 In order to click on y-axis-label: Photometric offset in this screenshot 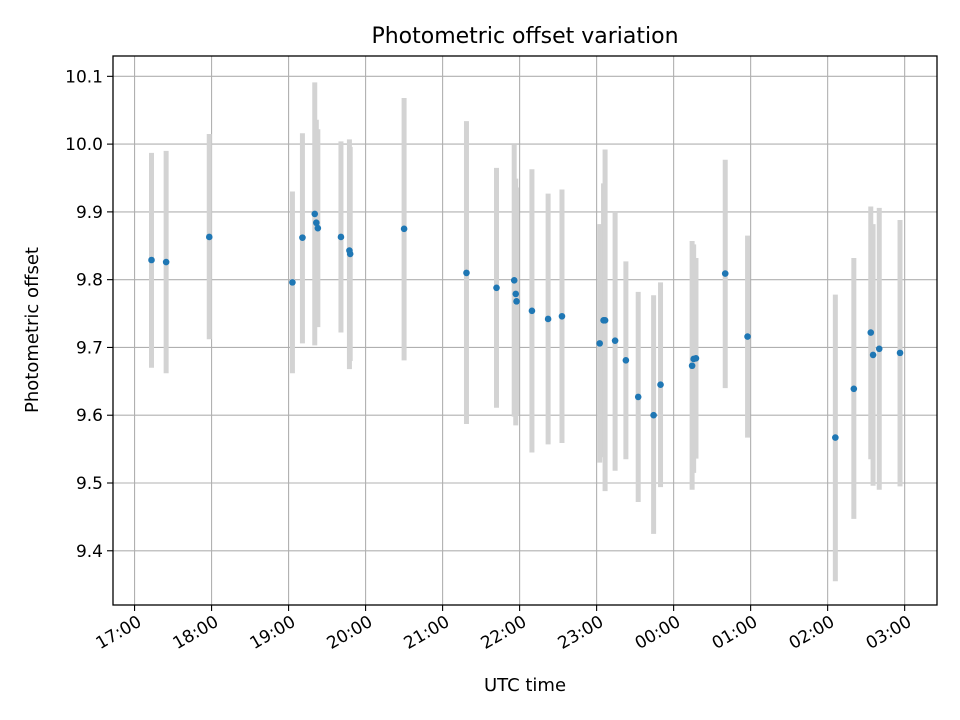, I will do `click(32, 330)`.